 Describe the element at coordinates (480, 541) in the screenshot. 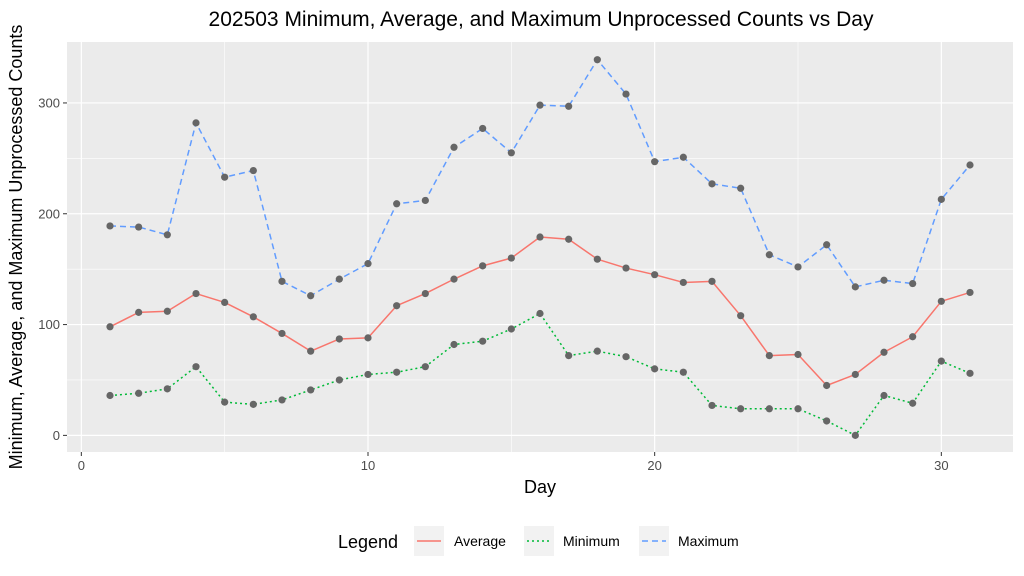

I see `legend-label-average: Average` at that location.